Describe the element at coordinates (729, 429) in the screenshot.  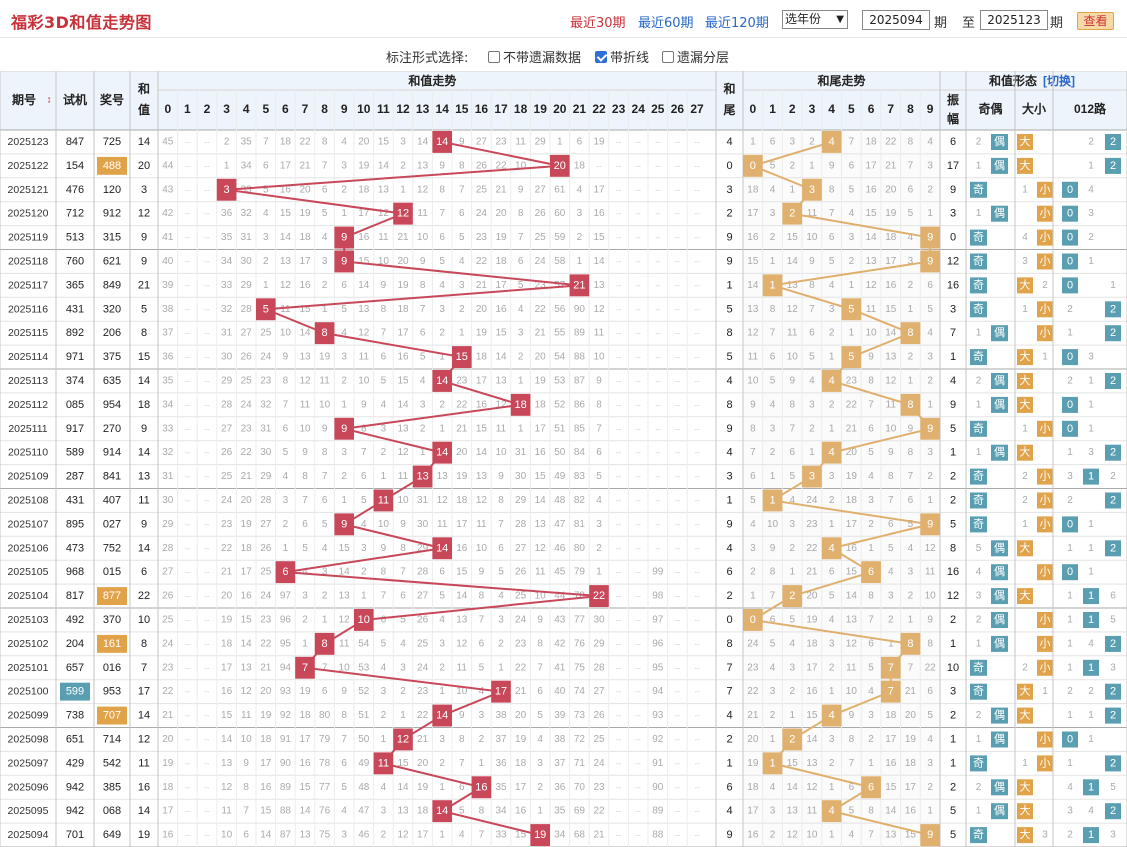
I see `tail-cell: 9` at that location.